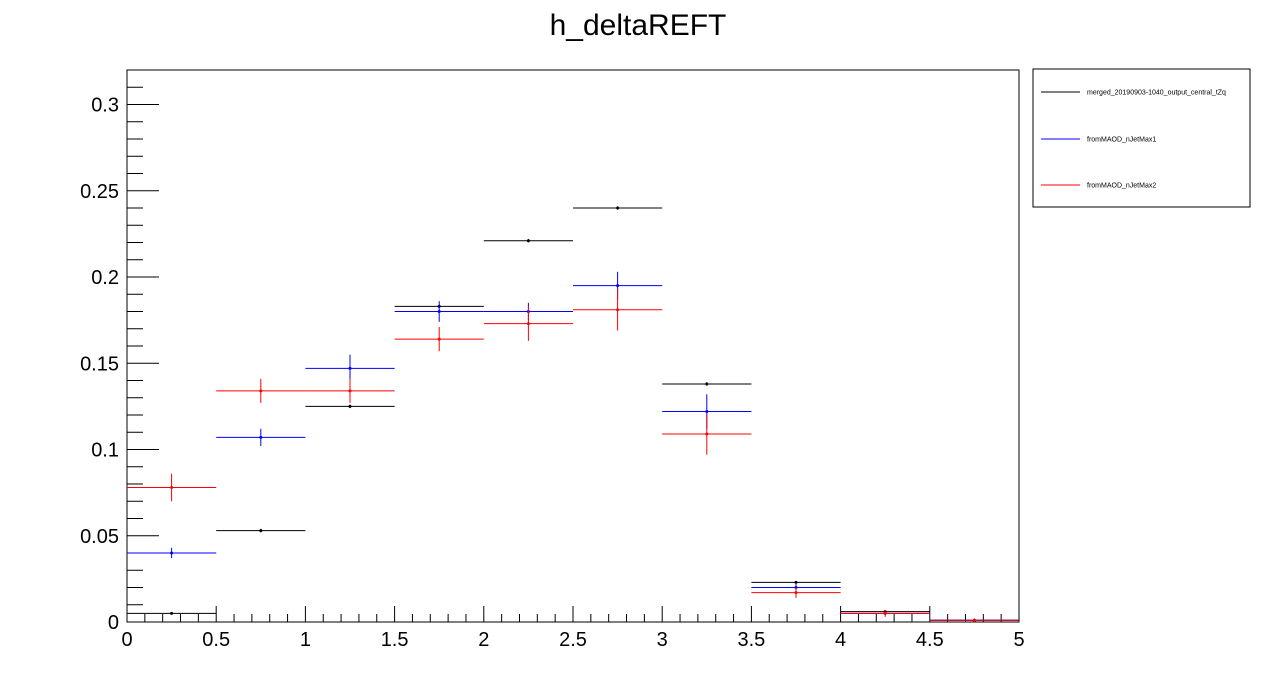  Describe the element at coordinates (1121, 186) in the screenshot. I see `legend-label: fromMAOD_nJetMax2` at that location.